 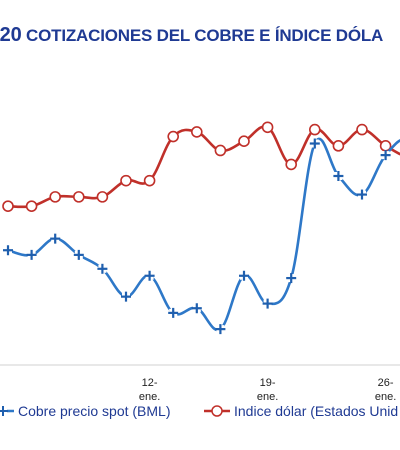 I want to click on chart-title-rest: COTIZACIONES DEL COBRE E ÍNDICE DÓLA, so click(x=202, y=35).